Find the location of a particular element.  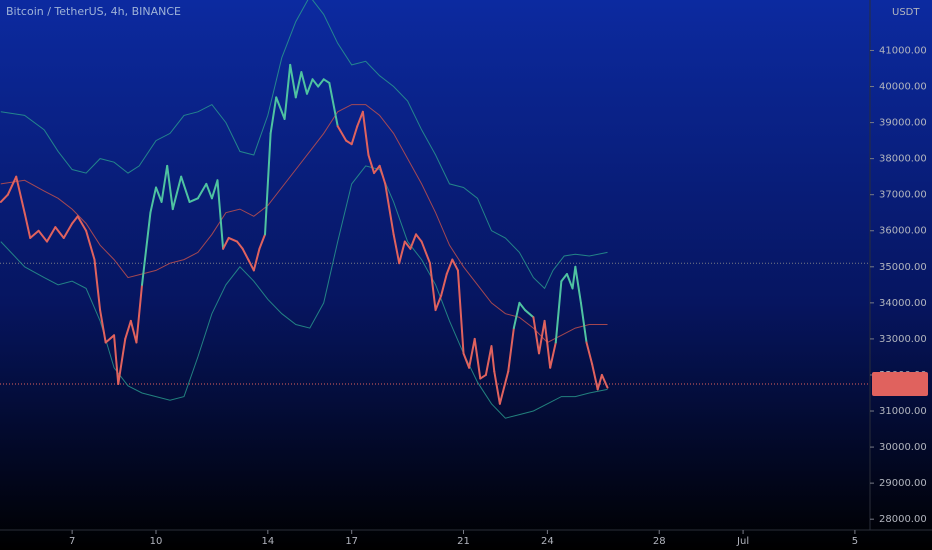

y-tick-label: 40000.00 is located at coordinates (903, 87).